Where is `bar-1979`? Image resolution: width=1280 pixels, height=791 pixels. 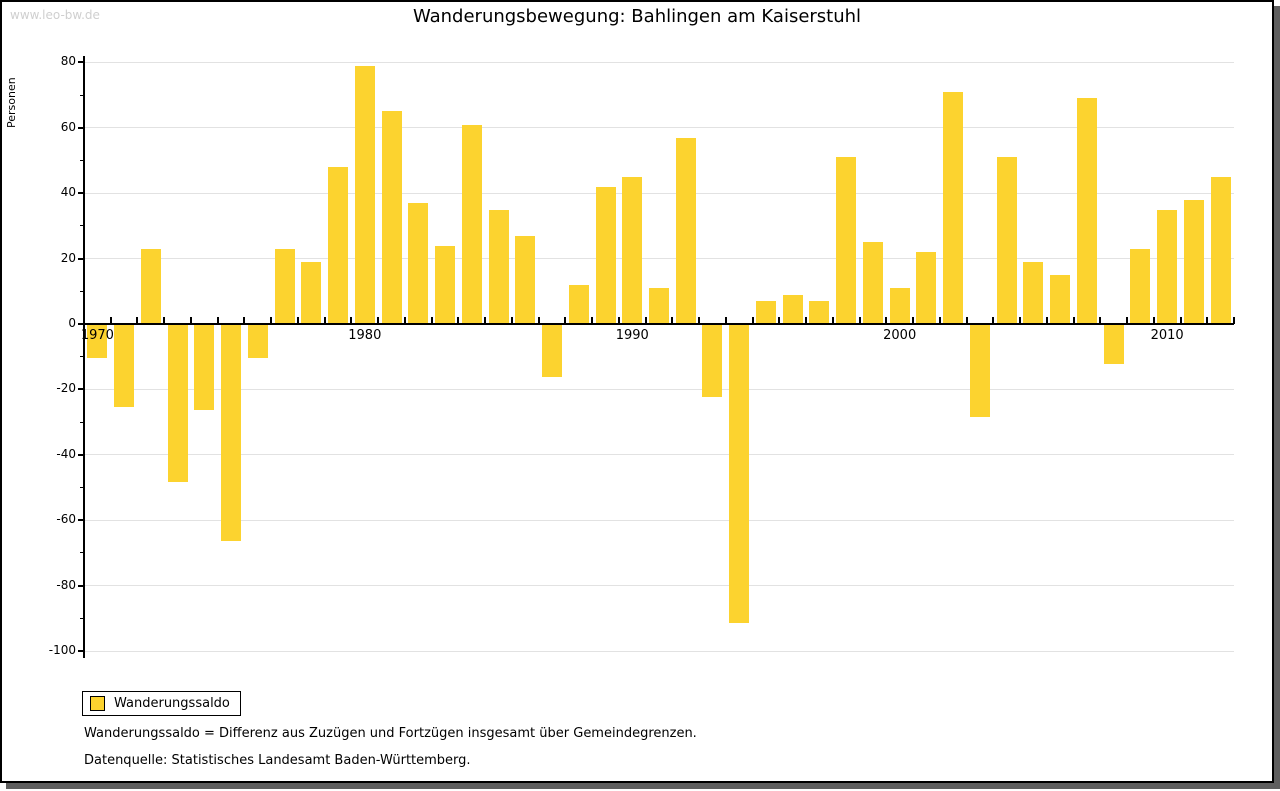 bar-1979 is located at coordinates (338, 245).